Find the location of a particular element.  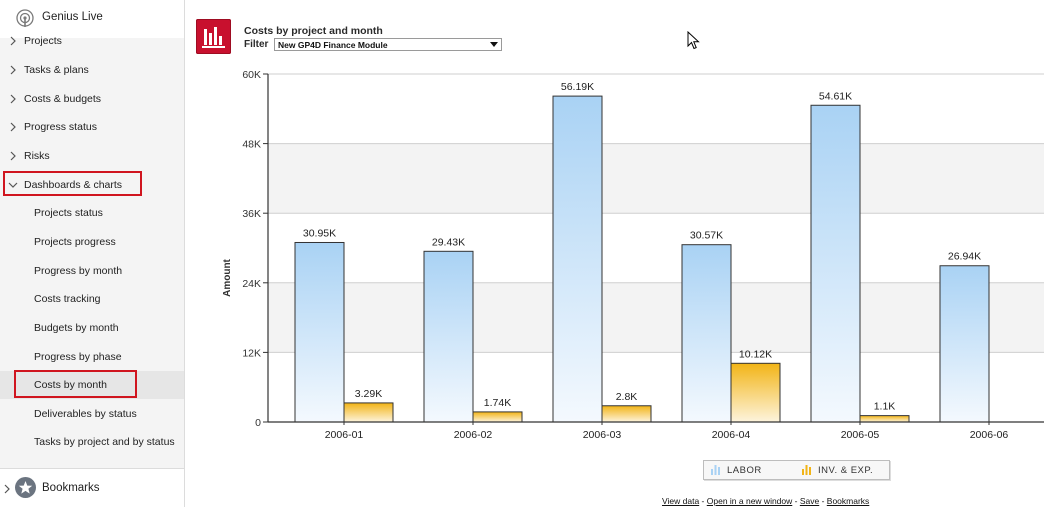

data-label: 30.57K is located at coordinates (706, 236).